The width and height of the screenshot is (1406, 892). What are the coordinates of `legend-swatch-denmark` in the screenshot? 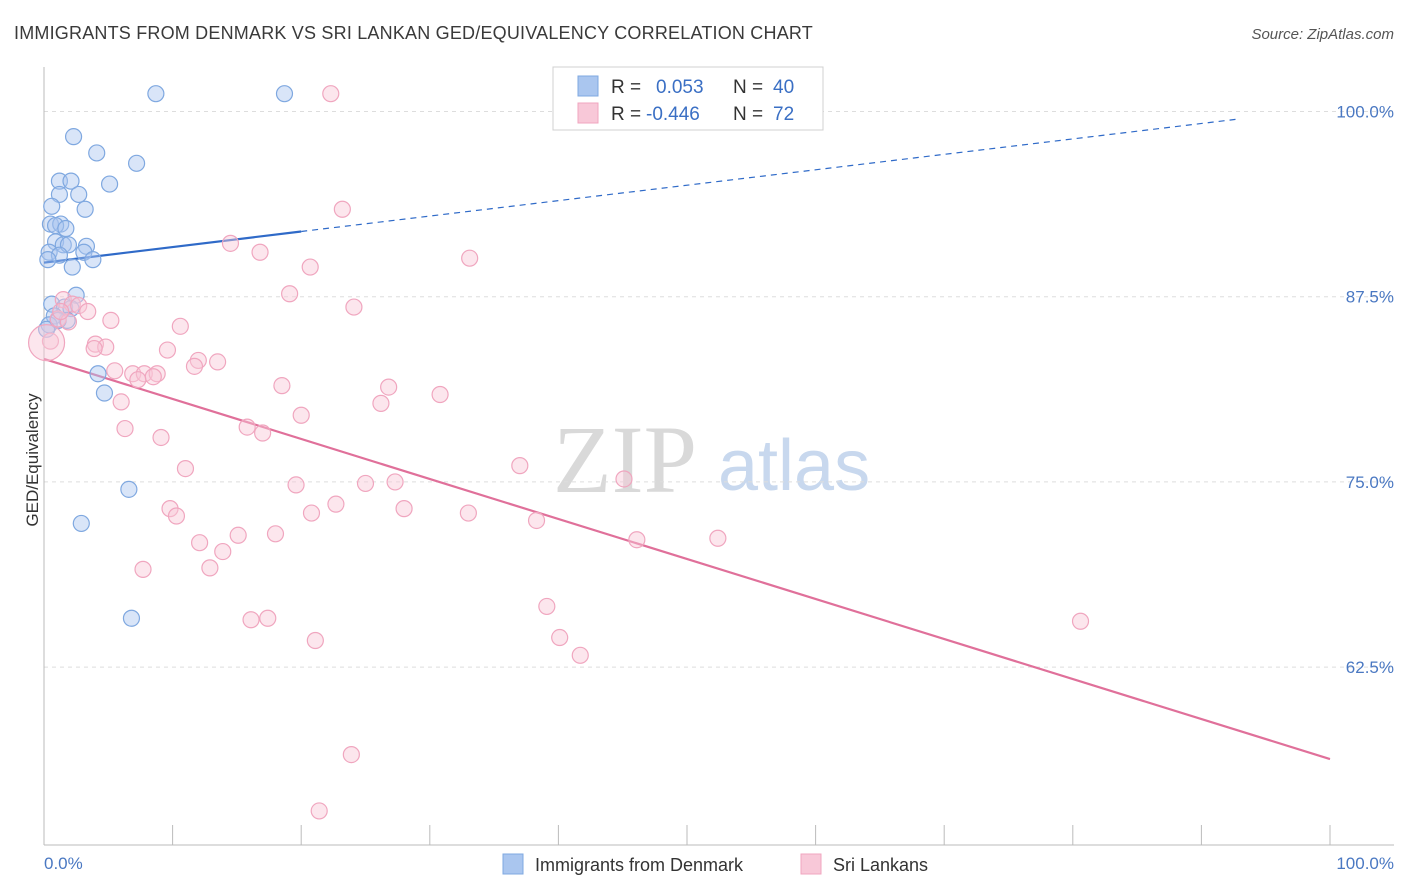 It's located at (588, 86).